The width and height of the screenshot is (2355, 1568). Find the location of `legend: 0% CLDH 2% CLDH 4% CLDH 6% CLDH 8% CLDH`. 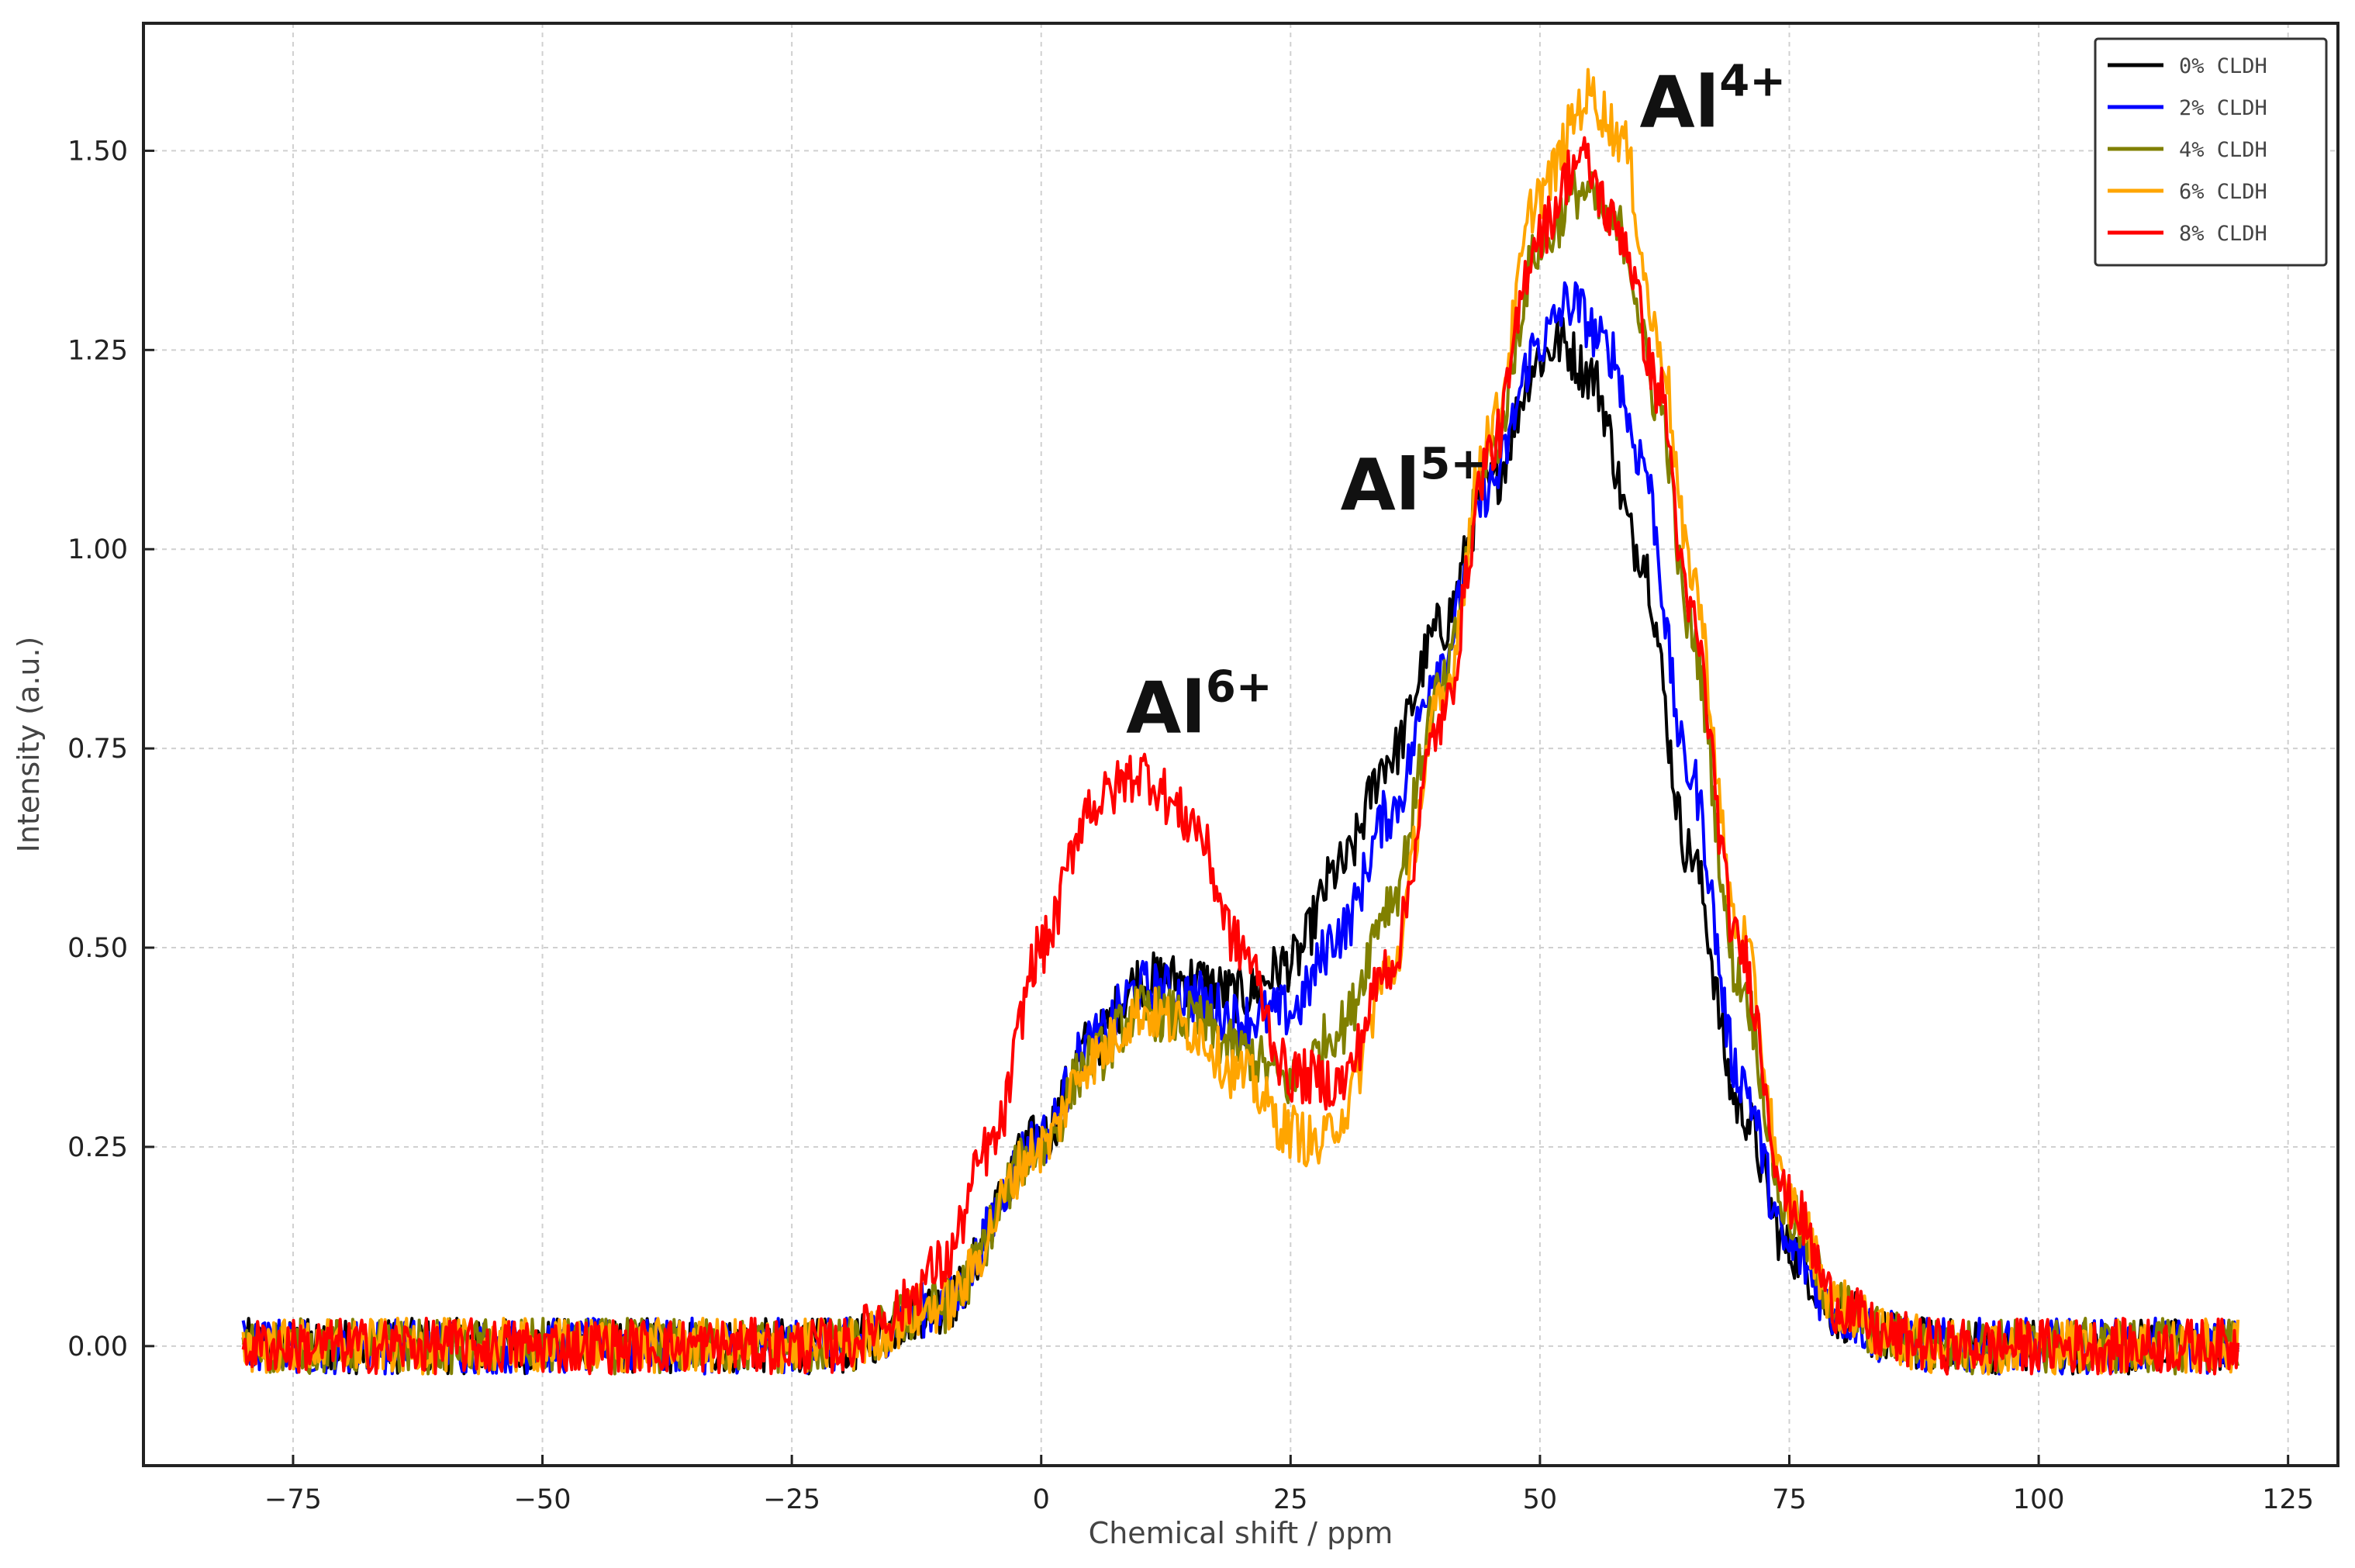

legend: 0% CLDH 2% CLDH 4% CLDH 6% CLDH 8% CLDH is located at coordinates (2211, 152).